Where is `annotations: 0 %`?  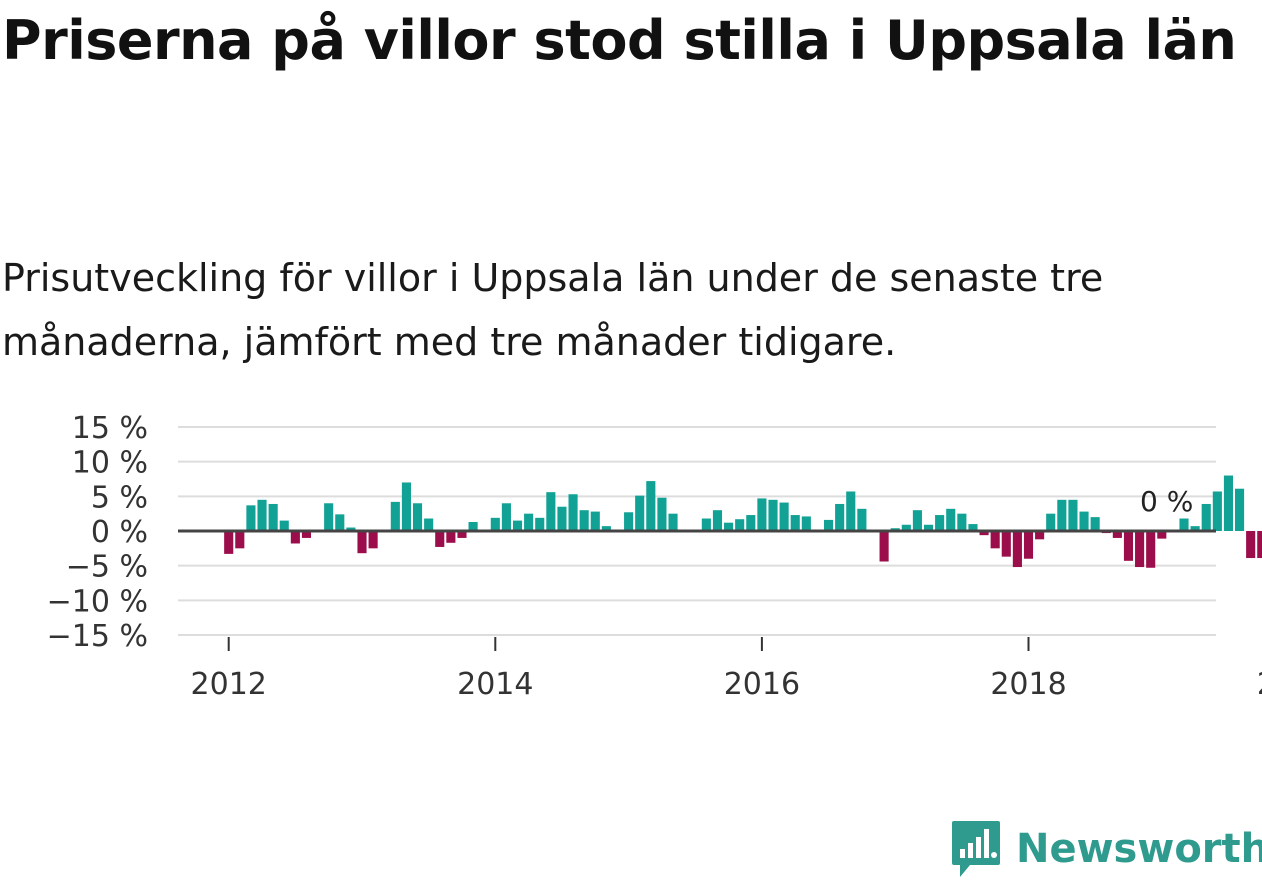 annotations: 0 % is located at coordinates (1166, 501).